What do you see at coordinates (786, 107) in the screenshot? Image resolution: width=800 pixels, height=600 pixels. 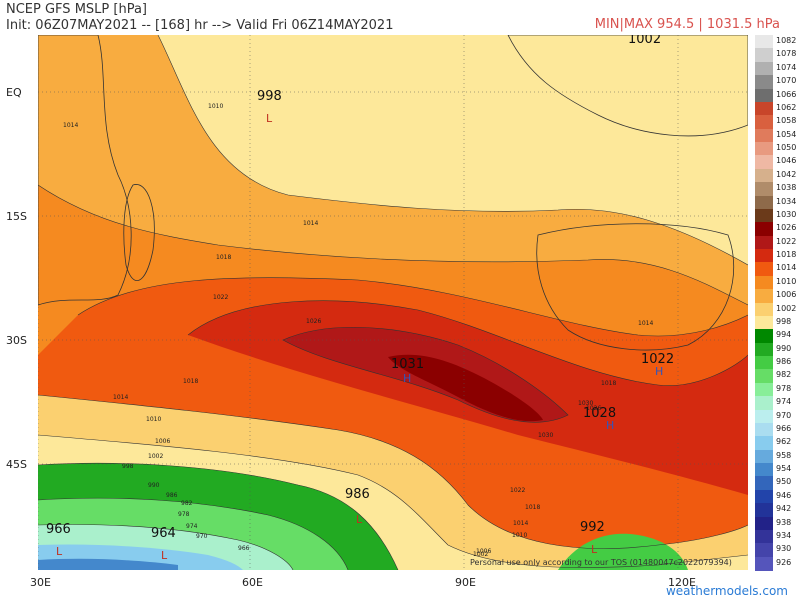 I see `colorbar-label: 1062` at bounding box center [786, 107].